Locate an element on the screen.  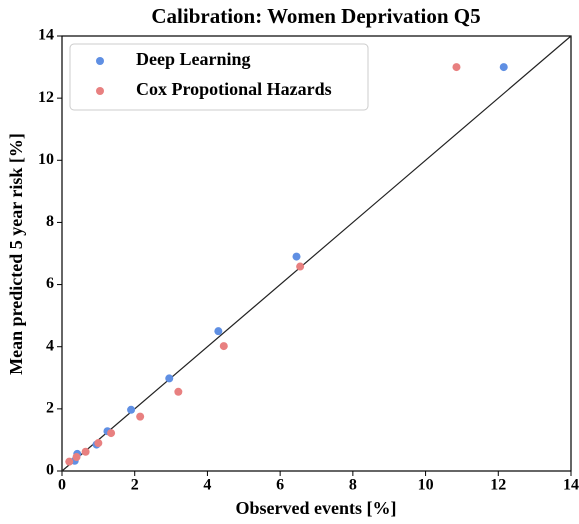
x-tick-label: 0 is located at coordinates (62, 485).